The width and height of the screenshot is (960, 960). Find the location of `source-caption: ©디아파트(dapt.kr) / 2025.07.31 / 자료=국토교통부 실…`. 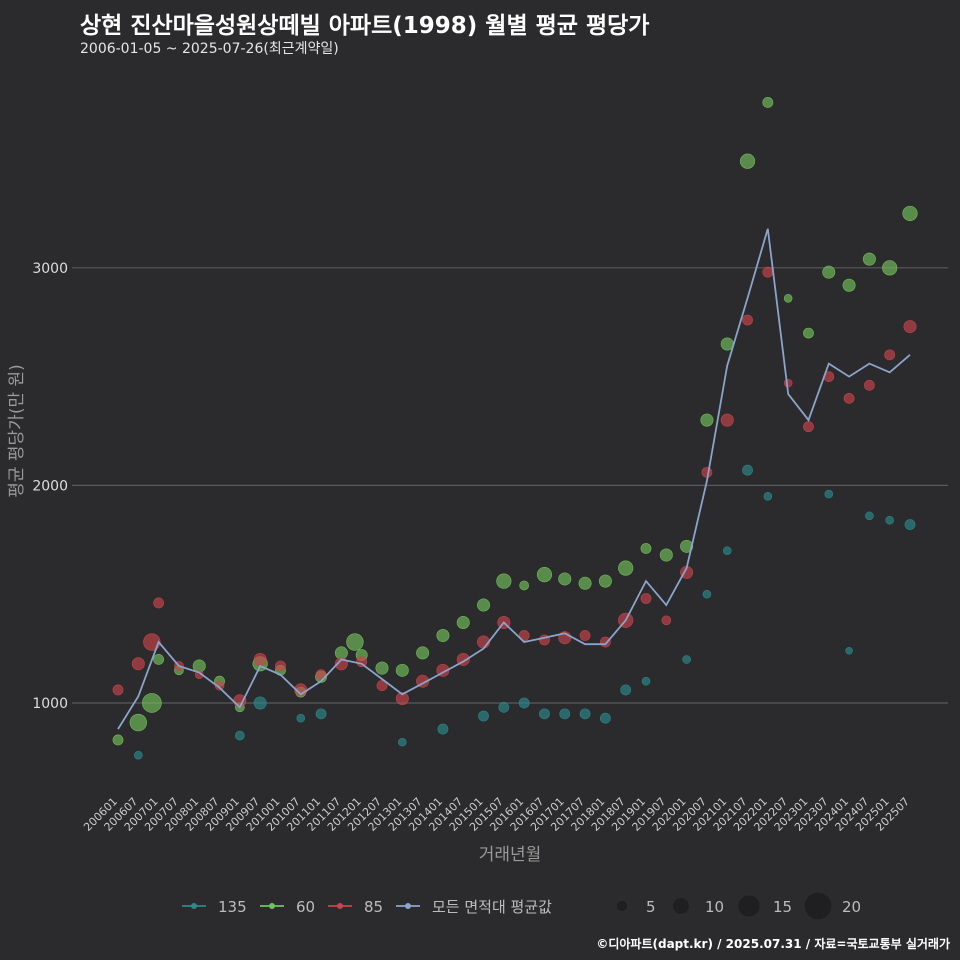

source-caption: ©디아파트(dapt.kr) / 2025.07.31 / 자료=국토교통부 실… is located at coordinates (773, 944).